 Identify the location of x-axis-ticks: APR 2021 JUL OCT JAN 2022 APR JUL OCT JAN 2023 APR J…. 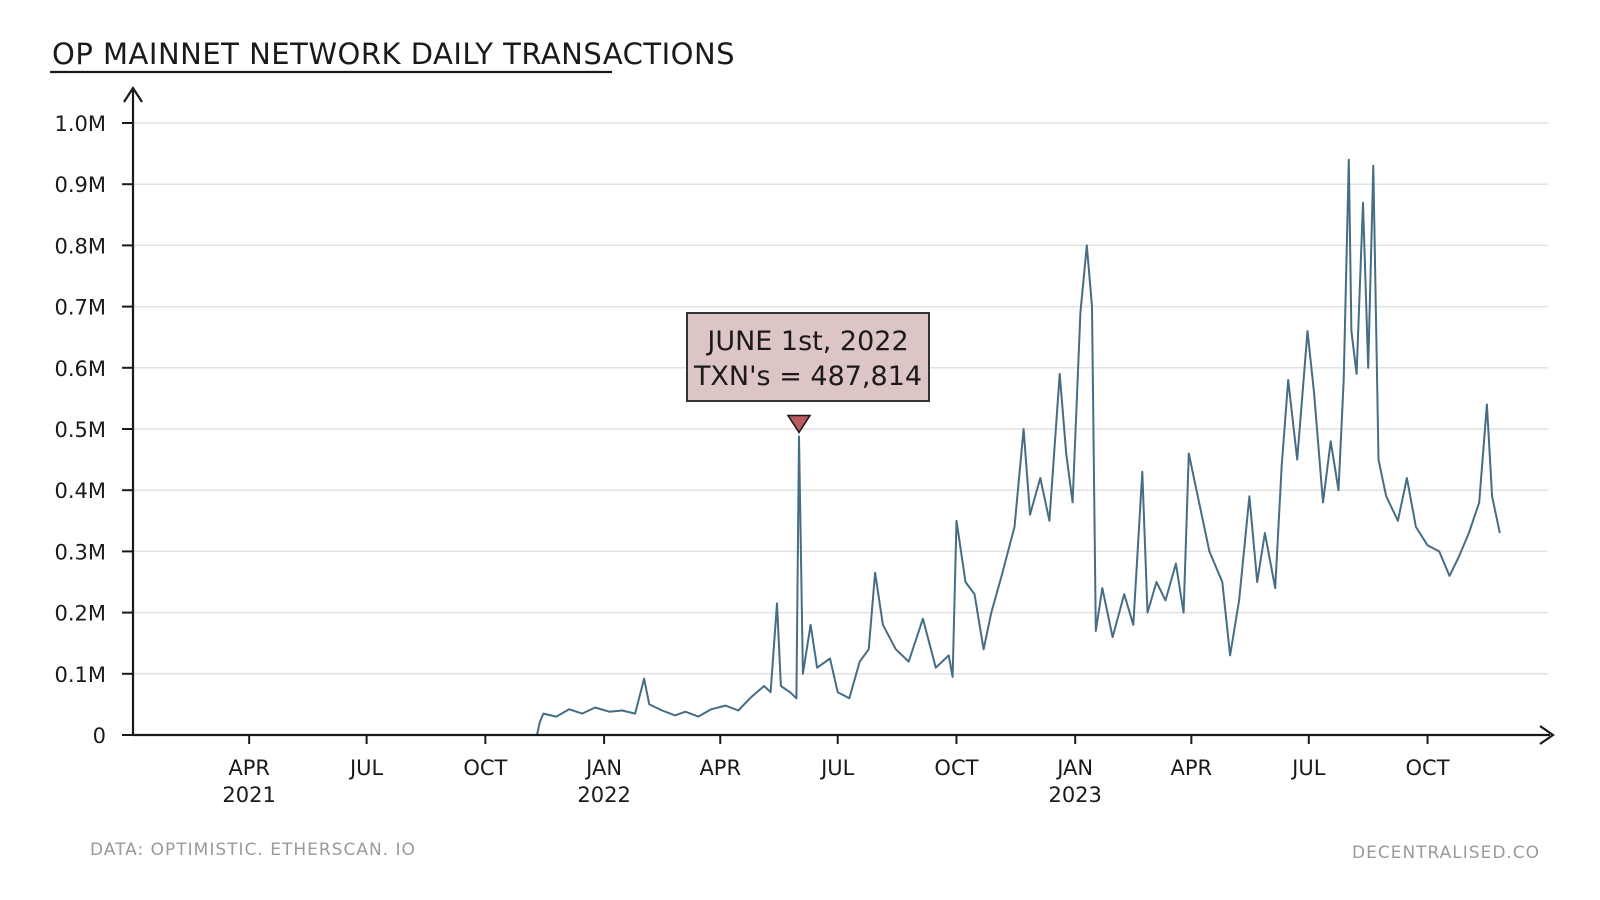
(836, 771).